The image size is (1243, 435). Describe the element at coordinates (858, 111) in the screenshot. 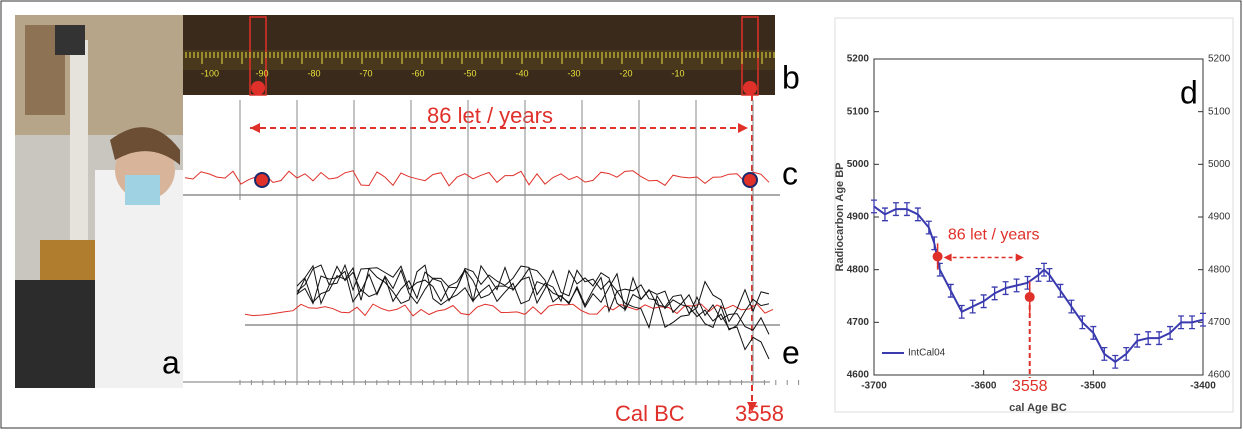

I see `y-tick-label: 5100` at that location.